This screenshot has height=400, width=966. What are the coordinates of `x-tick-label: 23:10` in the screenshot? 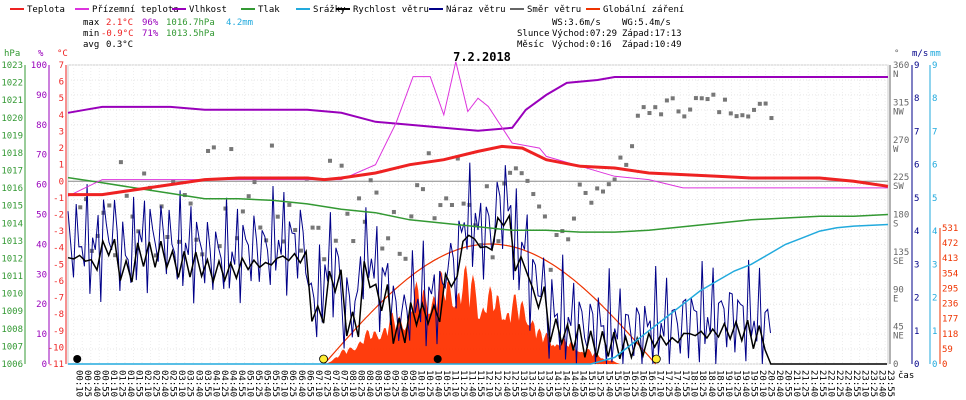 It's located at (865, 383).